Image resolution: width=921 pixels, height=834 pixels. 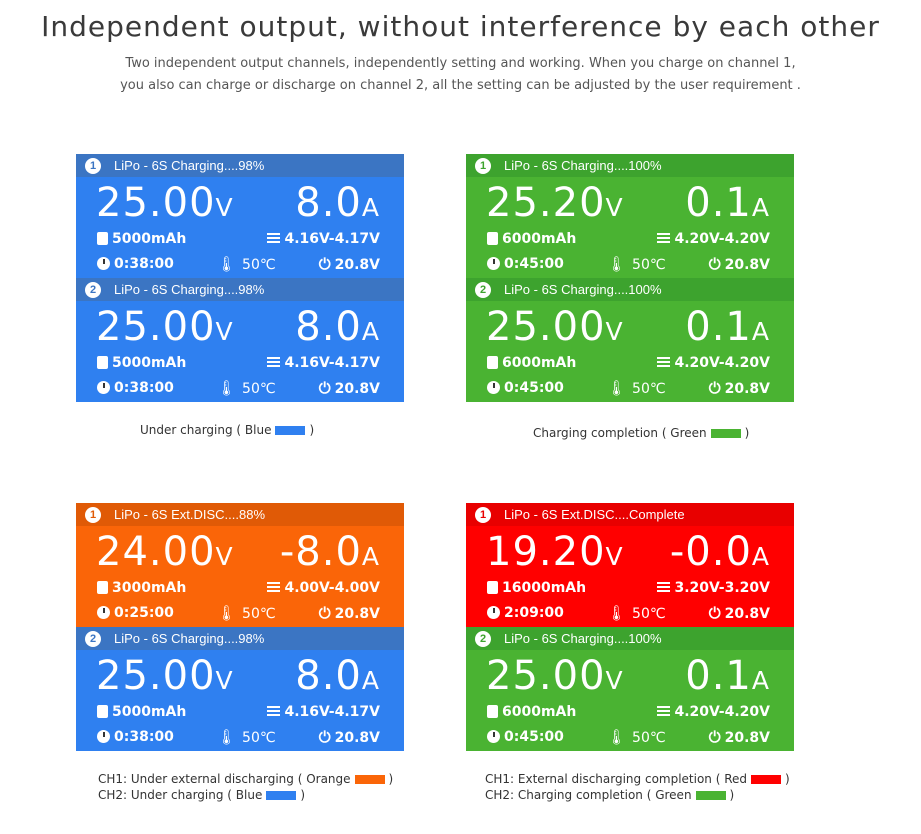 What do you see at coordinates (534, 613) in the screenshot?
I see `time-value: 2:09:00` at bounding box center [534, 613].